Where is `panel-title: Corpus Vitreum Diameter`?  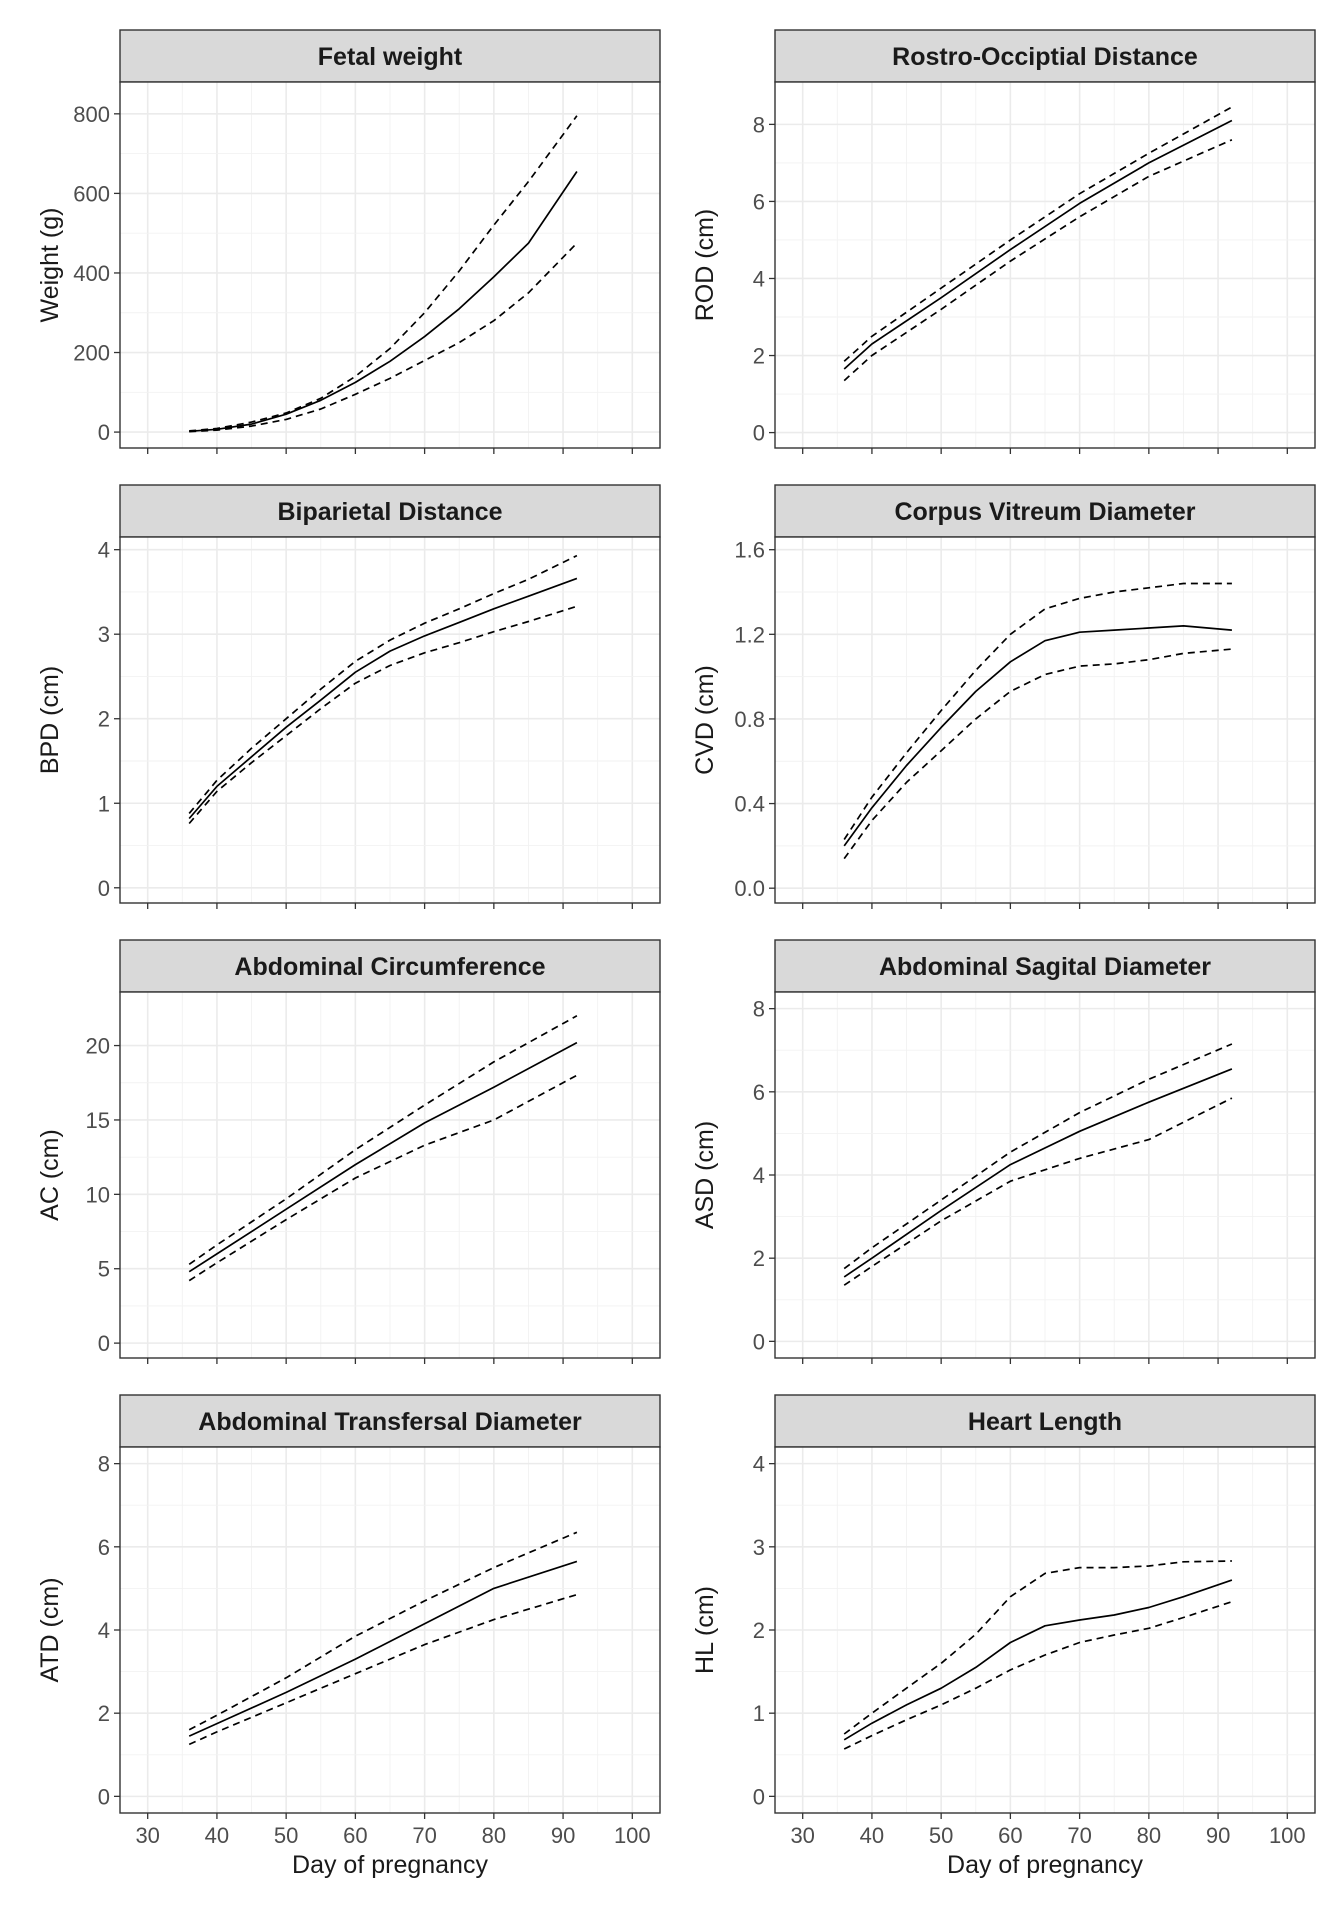 panel-title: Corpus Vitreum Diameter is located at coordinates (1044, 512).